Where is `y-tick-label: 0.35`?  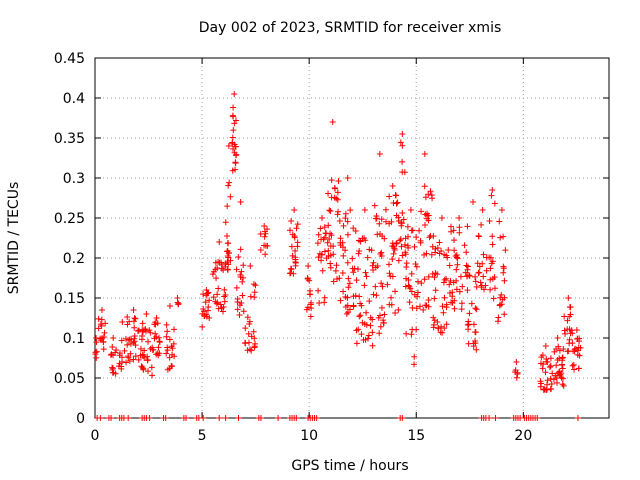
y-tick-label: 0.35 is located at coordinates (69, 139).